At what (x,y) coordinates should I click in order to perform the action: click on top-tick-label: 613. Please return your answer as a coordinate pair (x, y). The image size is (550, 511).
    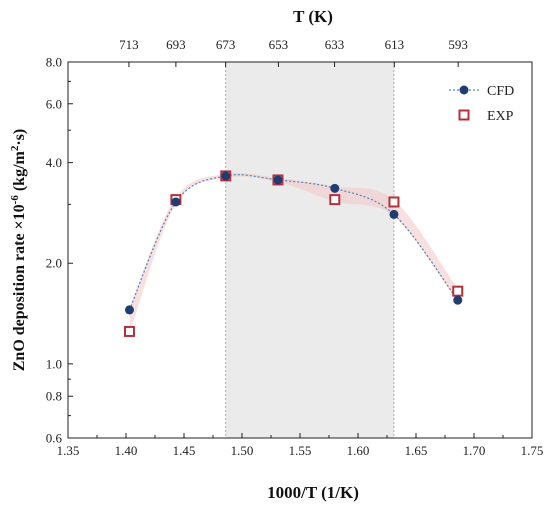
    Looking at the image, I should click on (395, 44).